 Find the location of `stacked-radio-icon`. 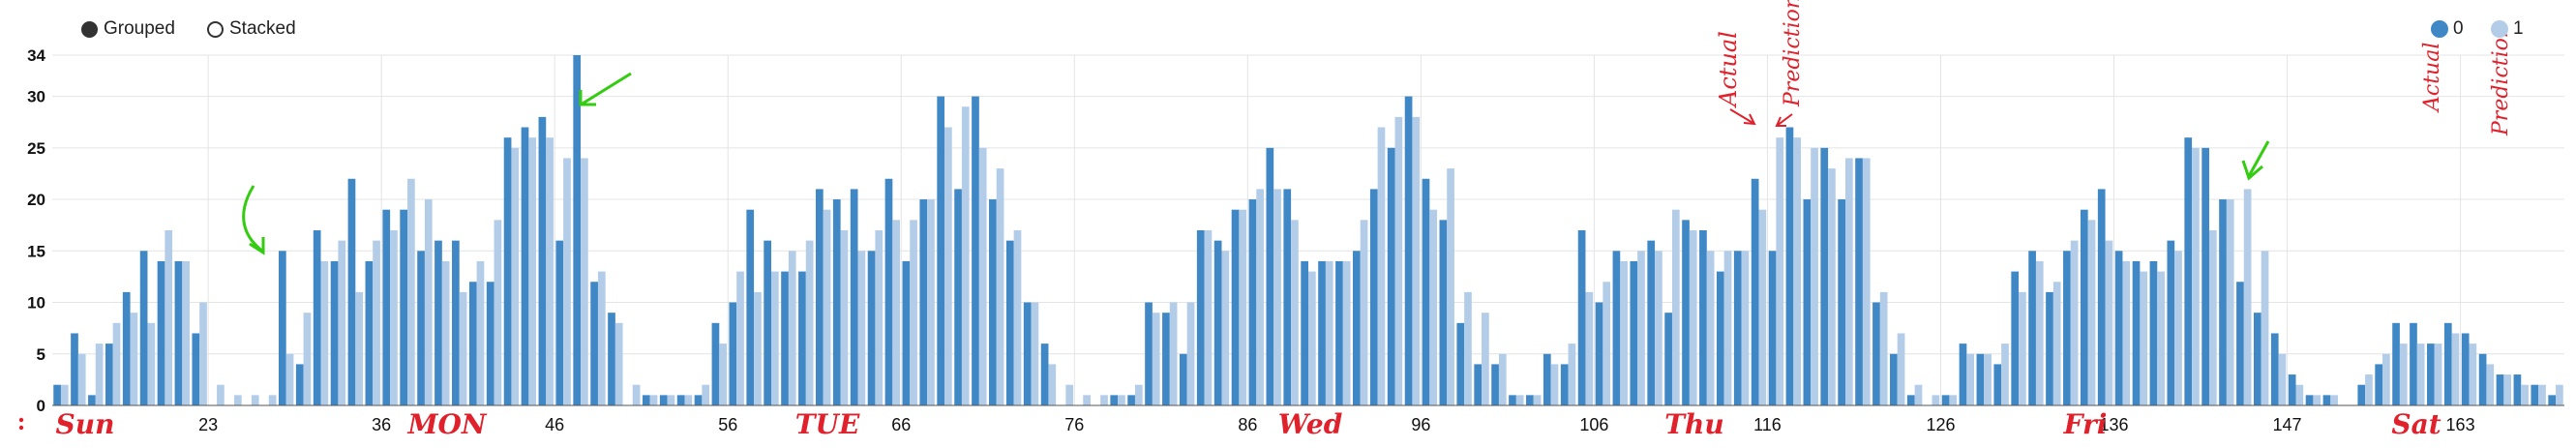

stacked-radio-icon is located at coordinates (215, 29).